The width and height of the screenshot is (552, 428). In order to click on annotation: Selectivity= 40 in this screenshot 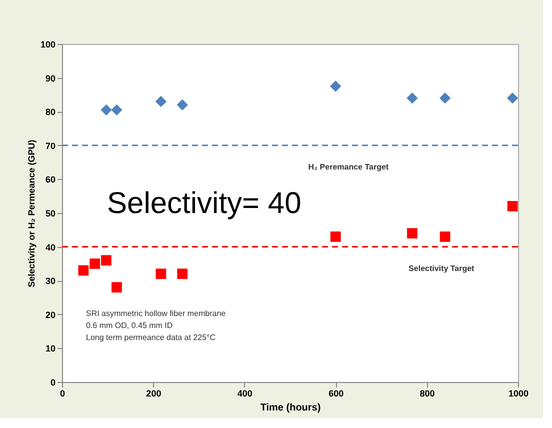, I will do `click(204, 203)`.